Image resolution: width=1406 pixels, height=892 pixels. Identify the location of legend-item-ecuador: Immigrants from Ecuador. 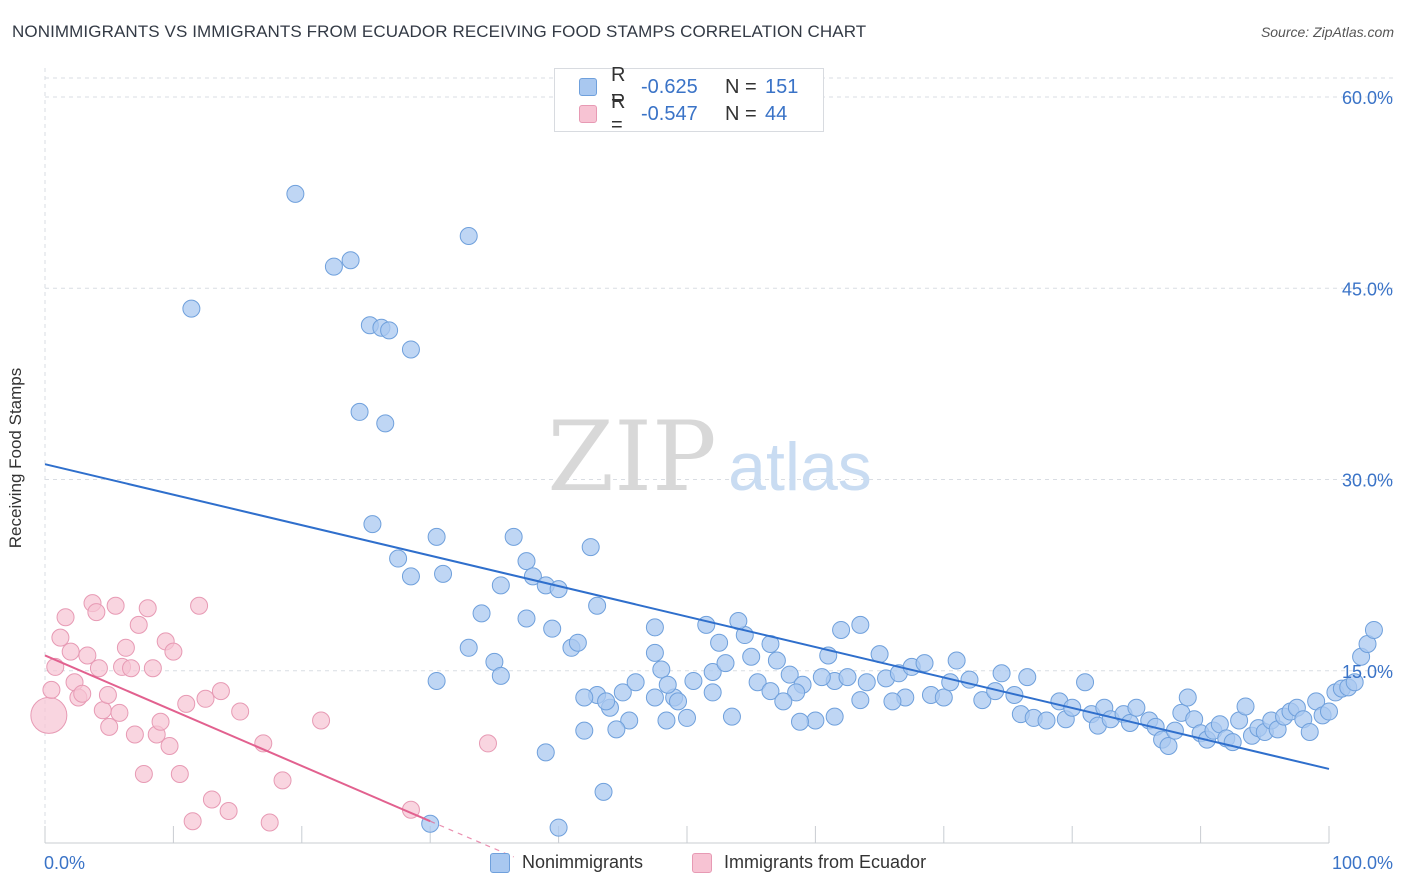
(809, 862).